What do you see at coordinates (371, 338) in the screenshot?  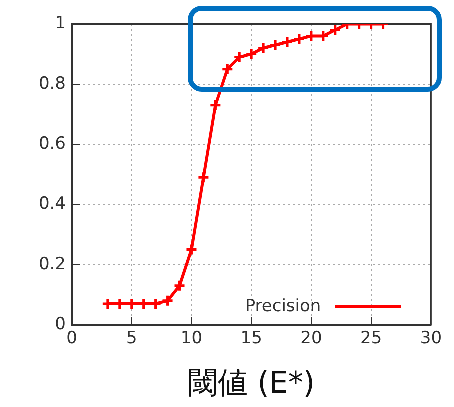 I see `x-tick-label: 25` at bounding box center [371, 338].